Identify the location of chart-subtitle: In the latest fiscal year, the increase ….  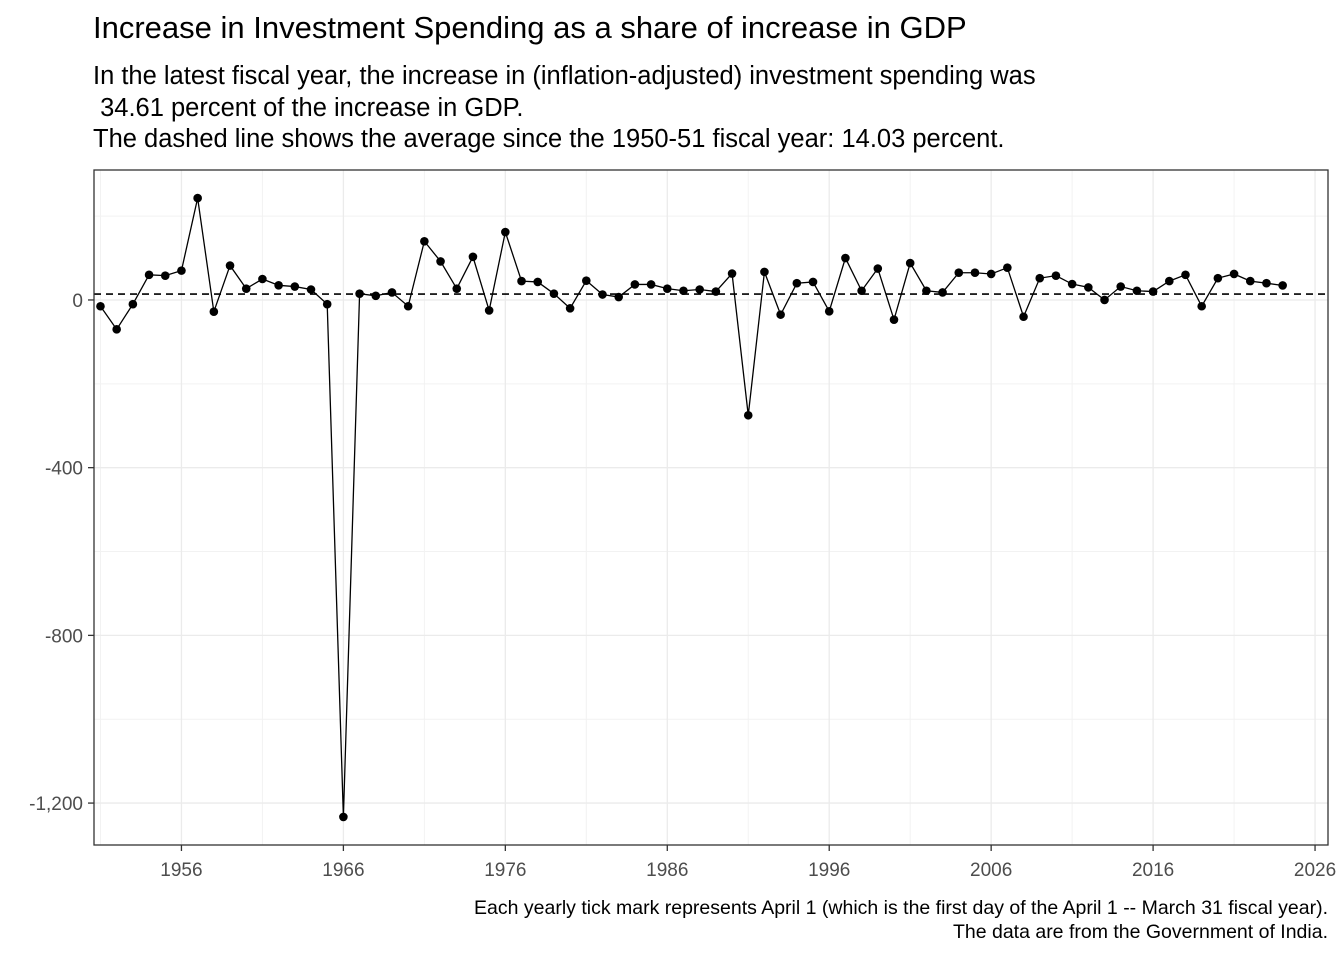
(564, 107).